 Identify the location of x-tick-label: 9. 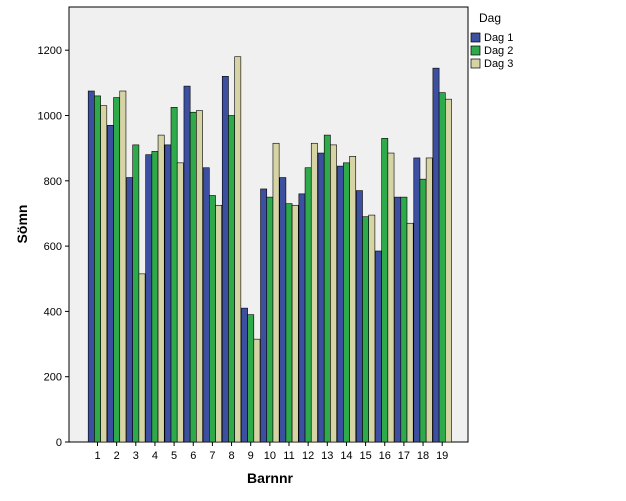
(251, 456).